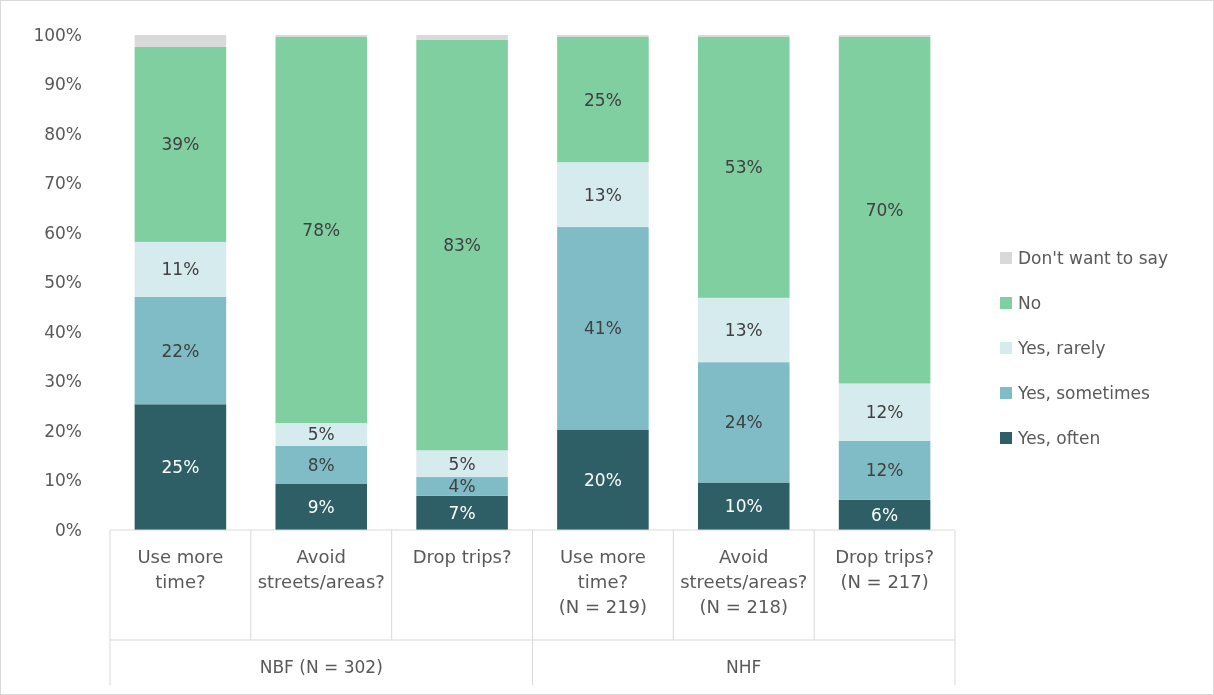  What do you see at coordinates (1061, 347) in the screenshot?
I see `legend-label: Yes, rarely` at bounding box center [1061, 347].